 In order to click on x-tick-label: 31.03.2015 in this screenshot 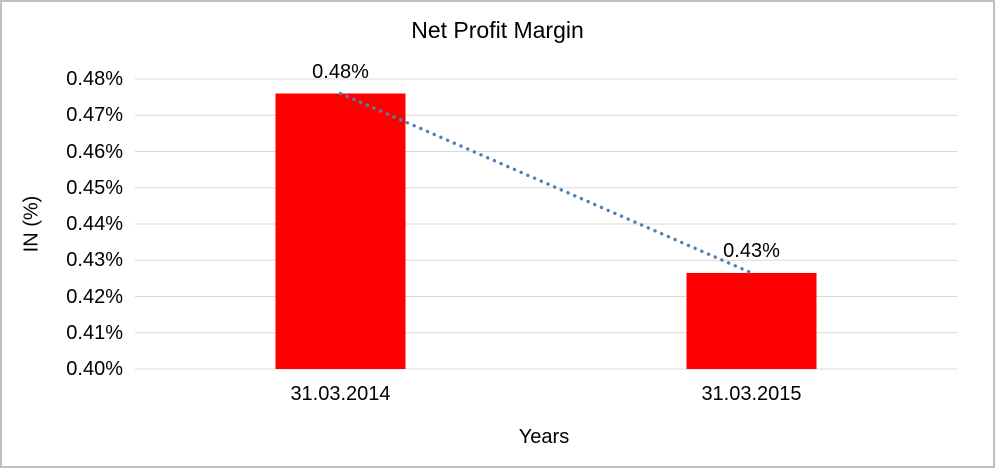, I will do `click(751, 394)`.